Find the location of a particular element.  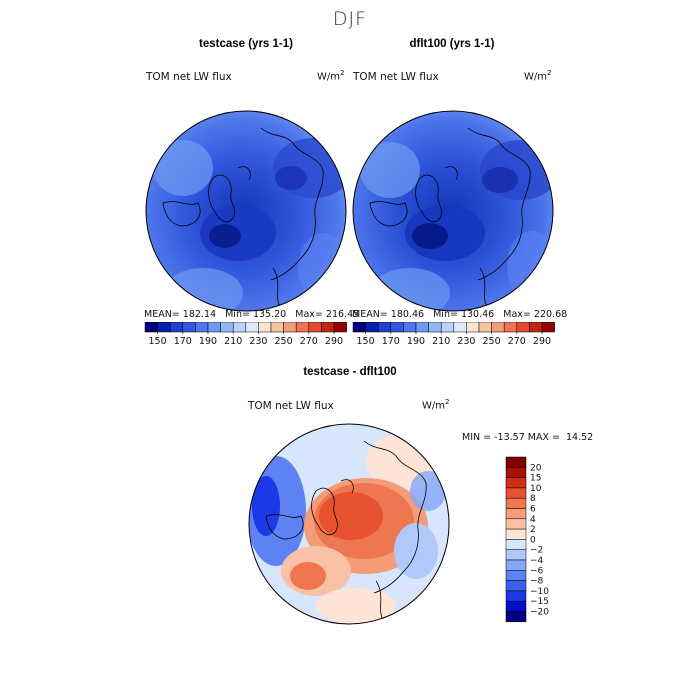

colorbar-tick-label: 190 is located at coordinates (416, 341).